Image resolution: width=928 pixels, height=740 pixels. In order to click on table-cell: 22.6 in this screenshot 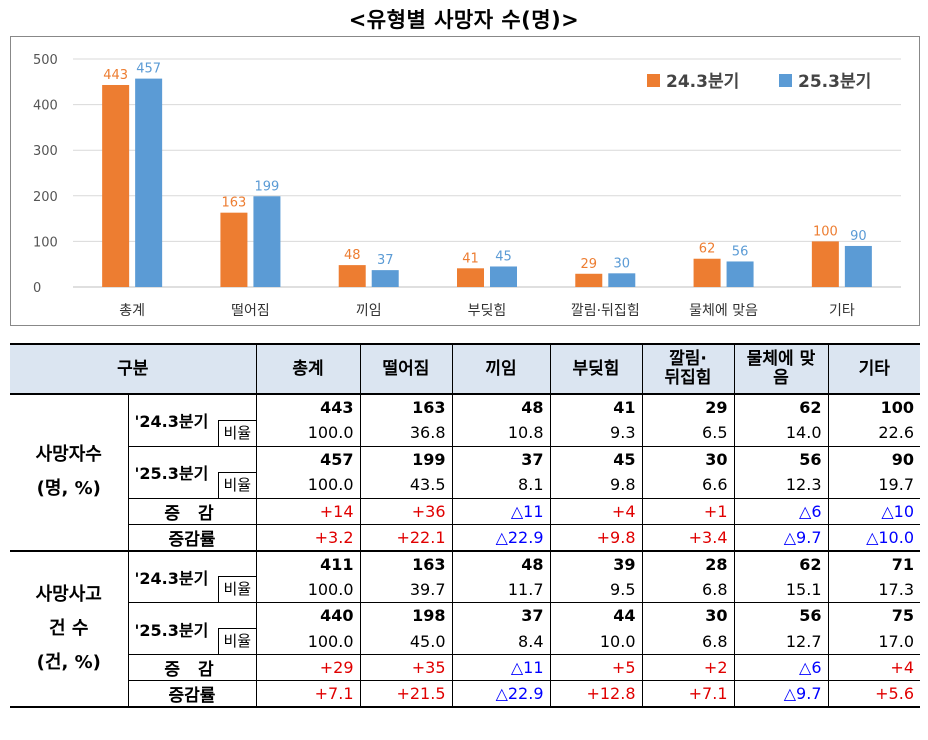, I will do `click(873, 433)`.